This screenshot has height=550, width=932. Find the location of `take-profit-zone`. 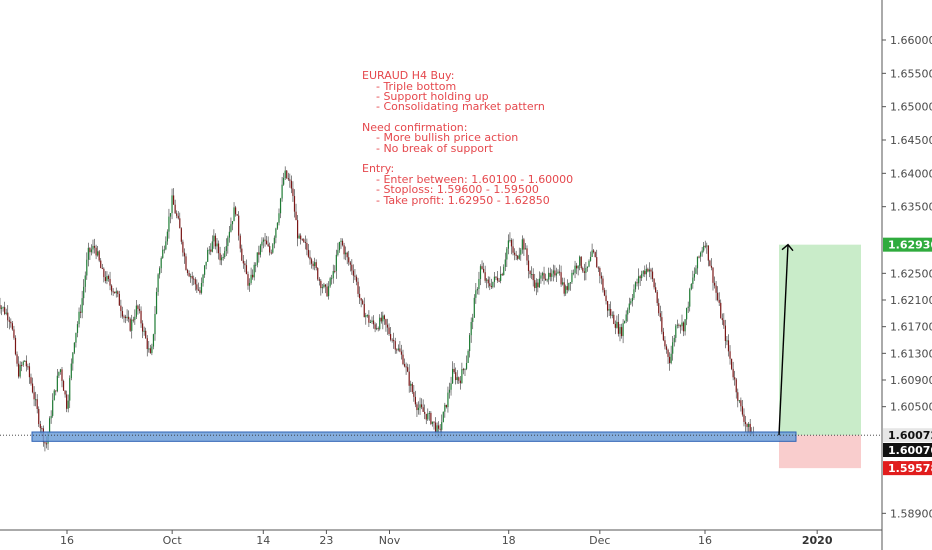

take-profit-zone is located at coordinates (820, 340).